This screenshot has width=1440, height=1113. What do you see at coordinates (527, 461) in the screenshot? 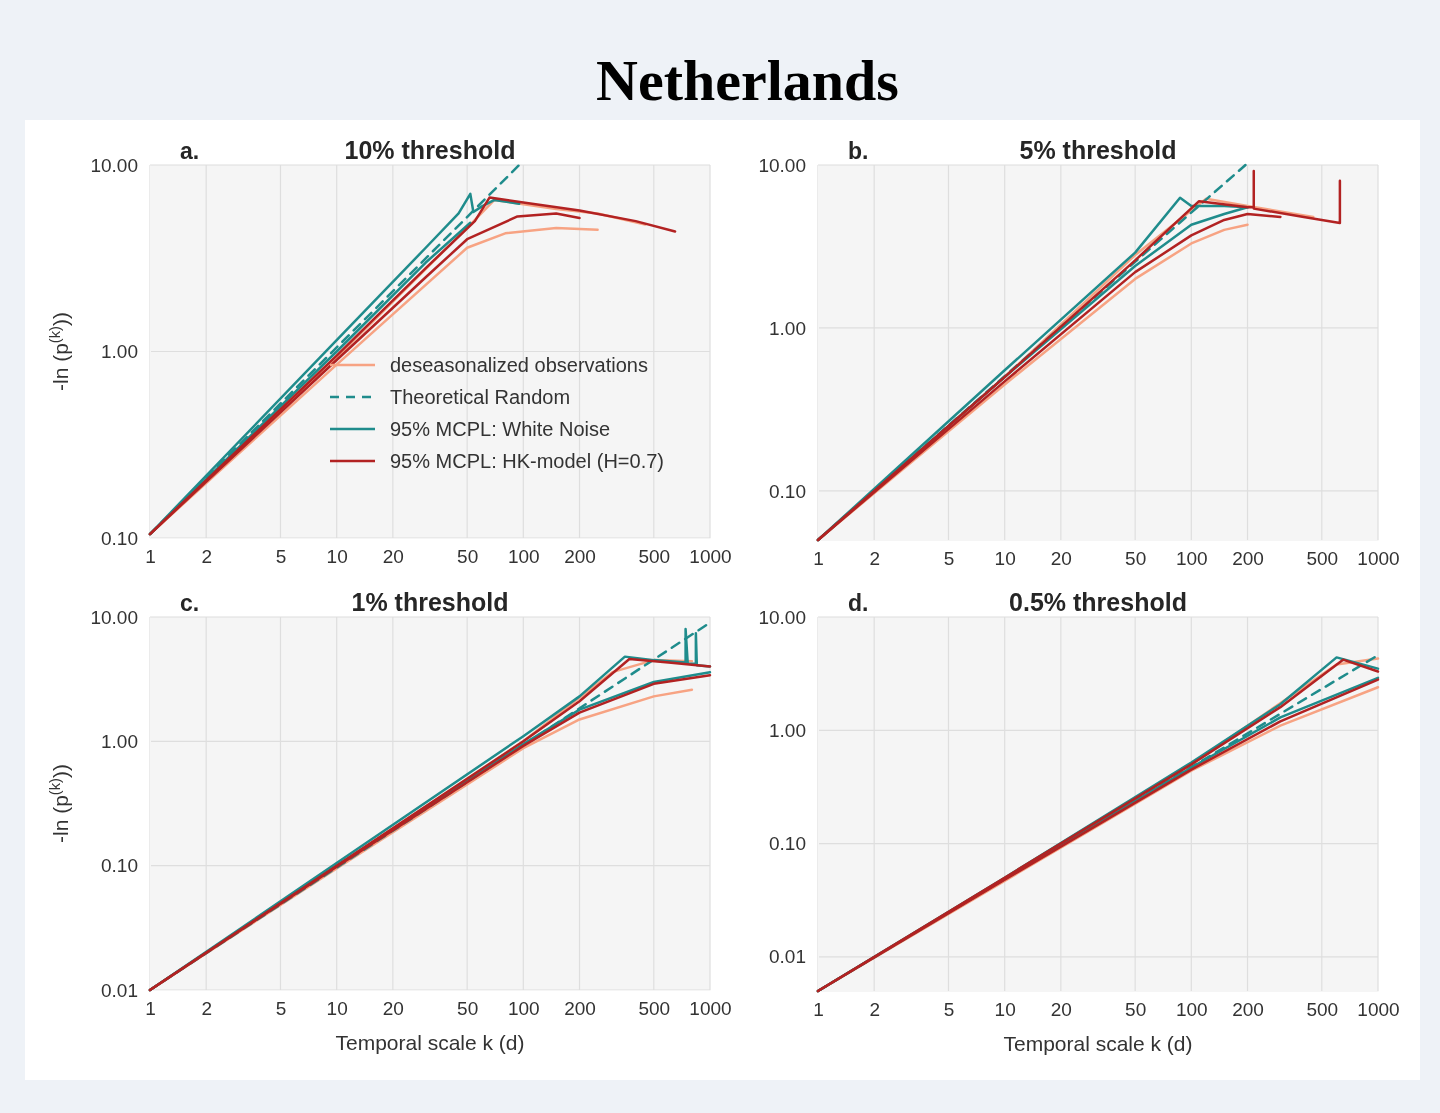
I see `legend-label: 95% MCPL: HK-model (H=0.7)` at bounding box center [527, 461].